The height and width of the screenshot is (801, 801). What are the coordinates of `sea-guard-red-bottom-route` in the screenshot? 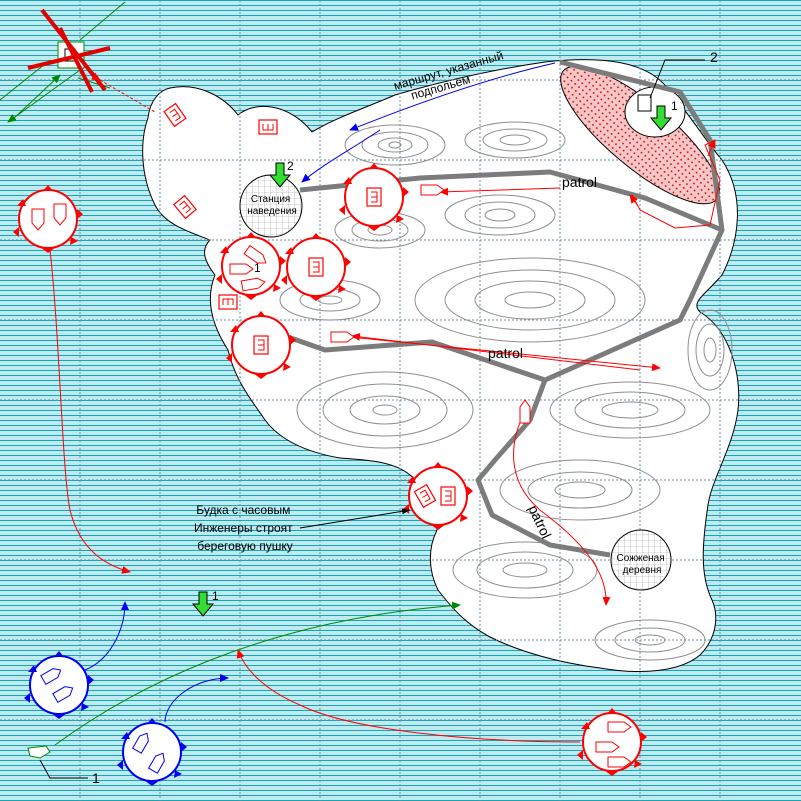 It's located at (408, 696).